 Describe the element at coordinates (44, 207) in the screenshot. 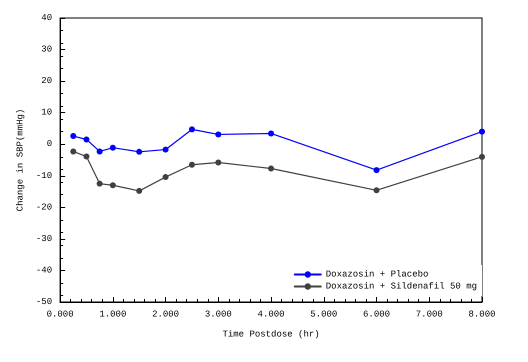

I see `y-tick-label: -20` at that location.